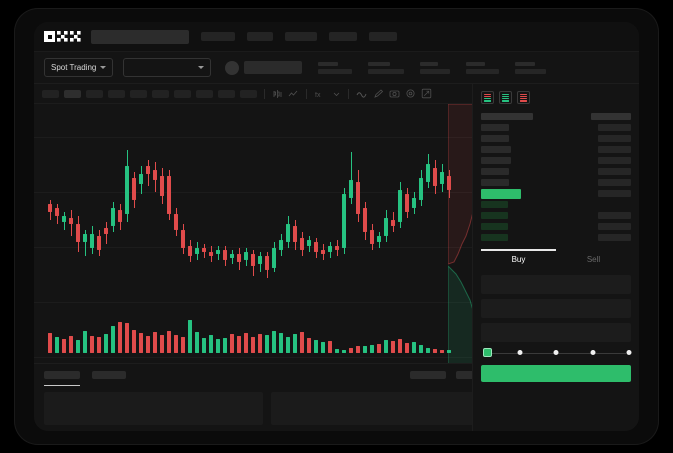 The height and width of the screenshot is (453, 673). I want to click on total-field, so click(556, 332).